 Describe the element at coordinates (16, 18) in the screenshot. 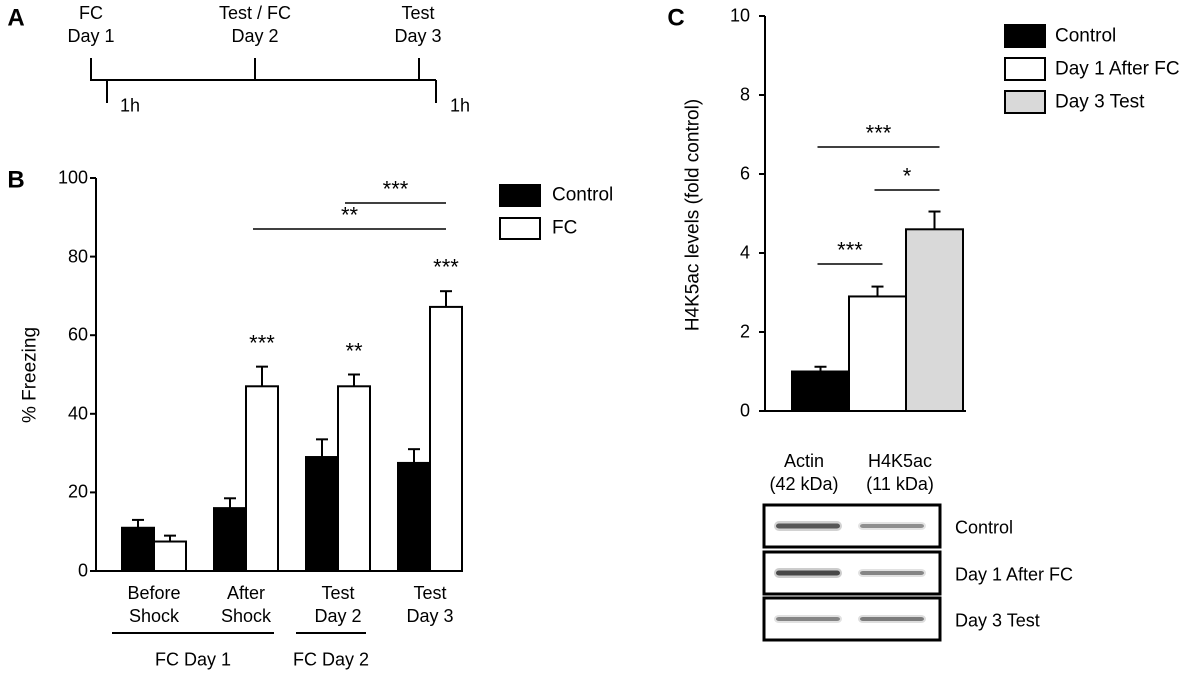

I see `panel-label: A` at that location.